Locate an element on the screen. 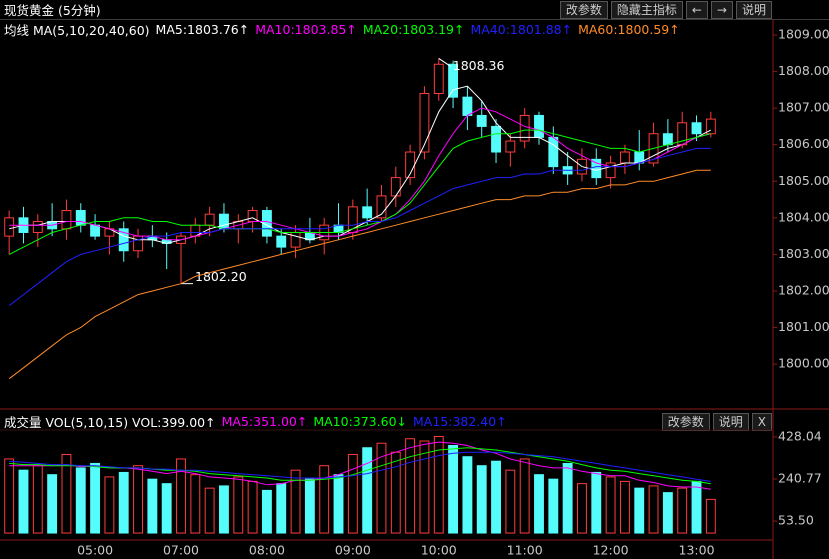  toolbar-button: ← is located at coordinates (696, 10).